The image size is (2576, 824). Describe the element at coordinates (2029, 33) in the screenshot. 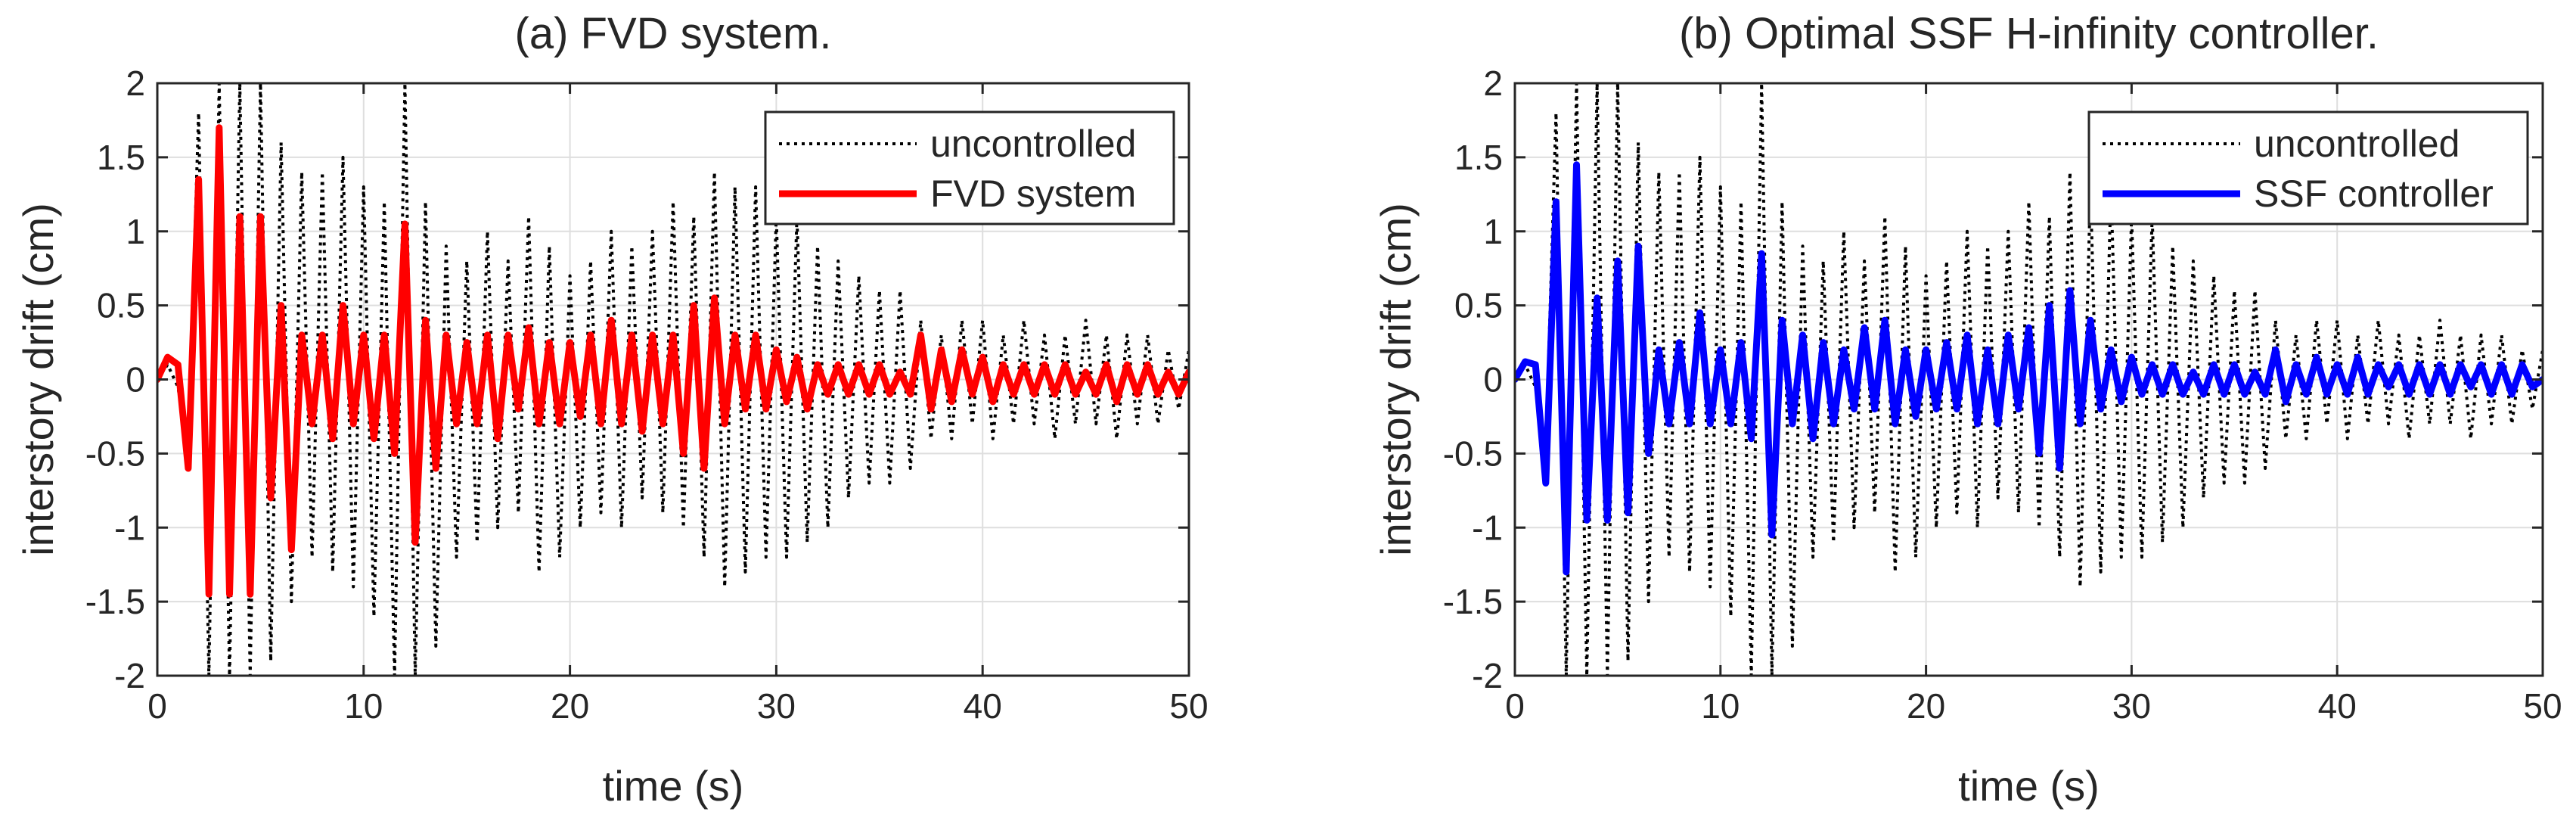

I see `chart-title: (b) Optimal SSF H-infinity controller.` at that location.